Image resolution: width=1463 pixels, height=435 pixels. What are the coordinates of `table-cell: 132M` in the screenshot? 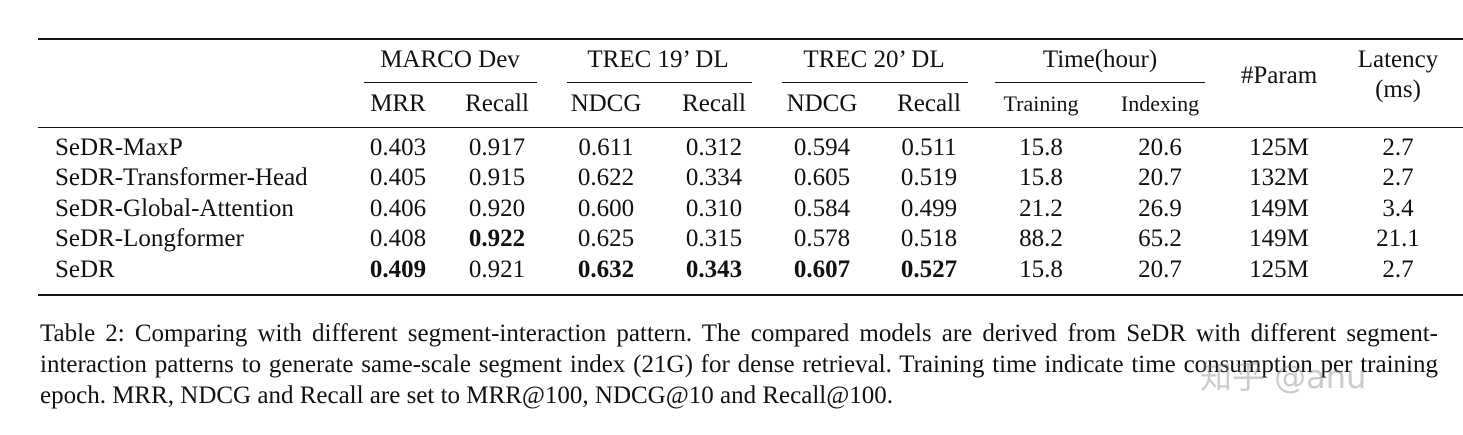 It's located at (1279, 177).